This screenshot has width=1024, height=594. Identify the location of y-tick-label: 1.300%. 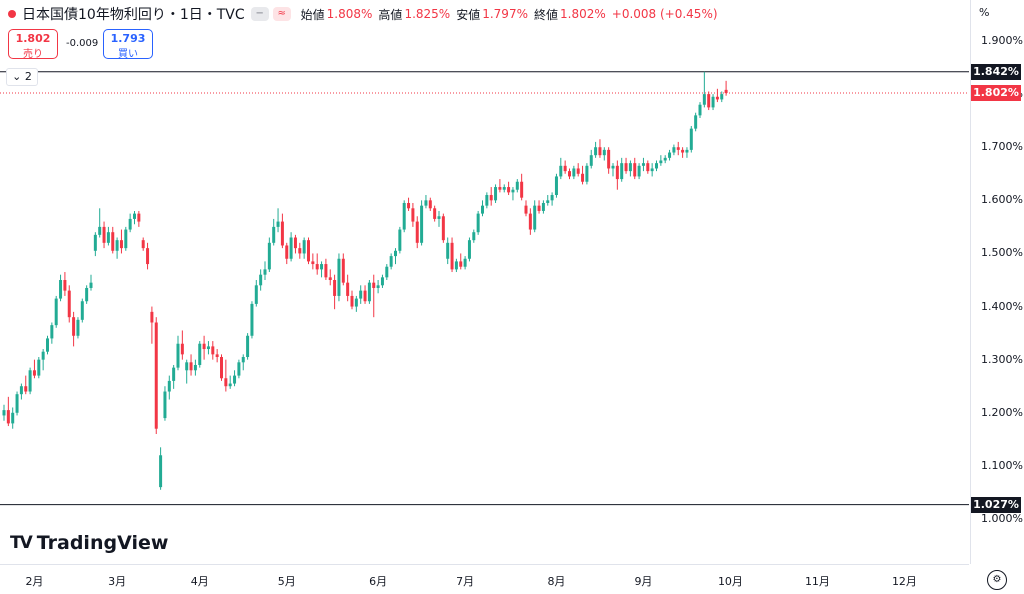
(1002, 359).